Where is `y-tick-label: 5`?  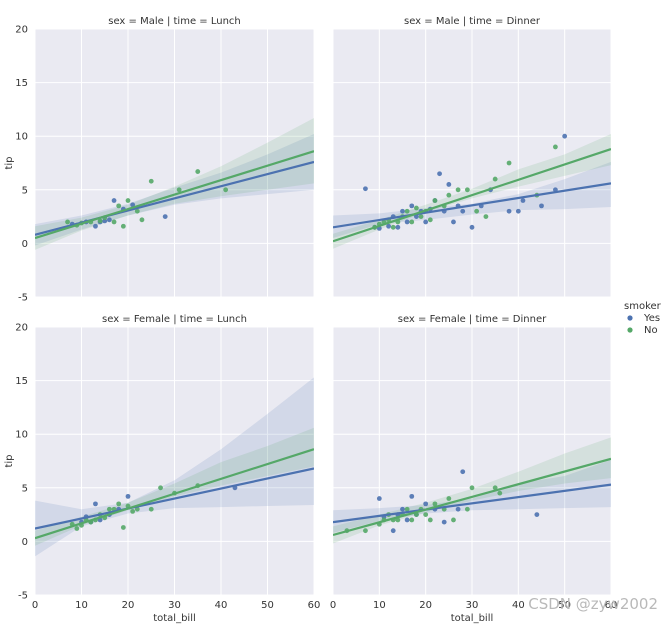 y-tick-label: 5 is located at coordinates (25, 488).